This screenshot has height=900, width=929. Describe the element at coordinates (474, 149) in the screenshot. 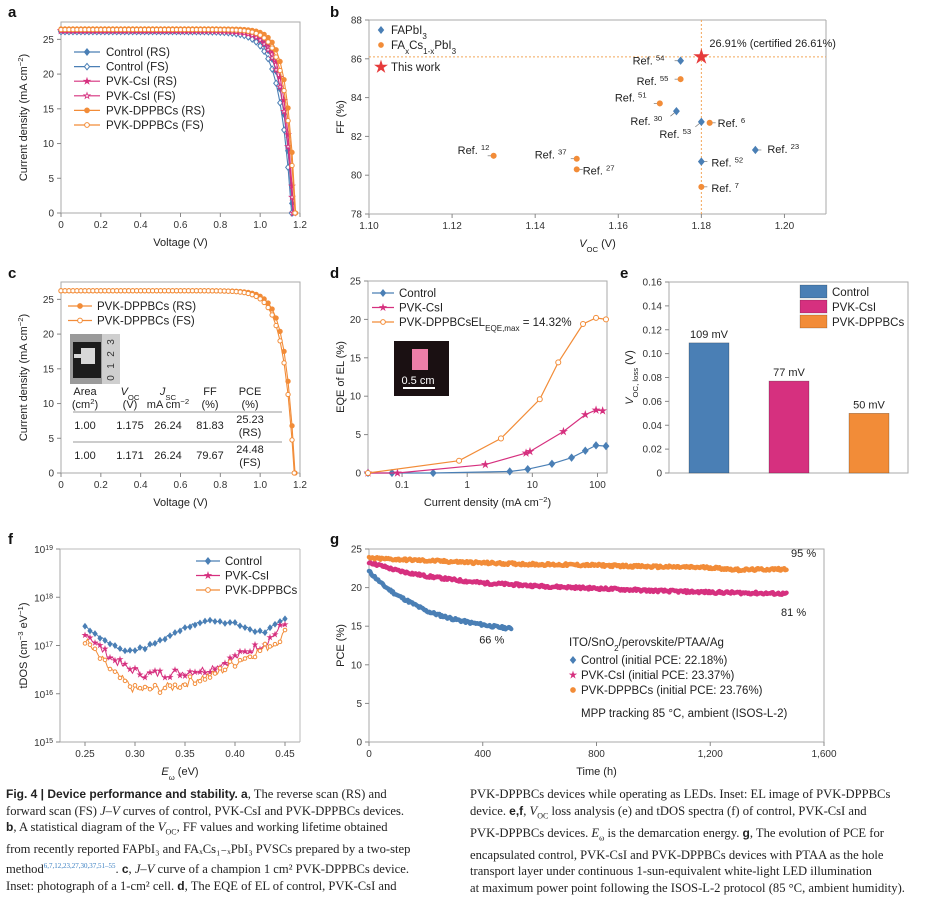

I see `ref-label: Ref. 12` at that location.